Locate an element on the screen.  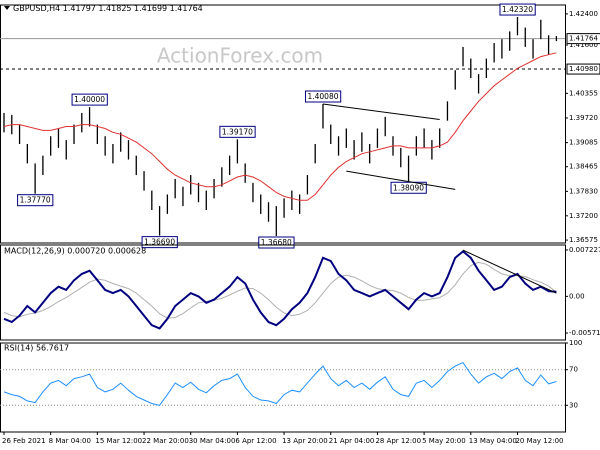
y-tick-label: 1.39085 is located at coordinates (583, 143).